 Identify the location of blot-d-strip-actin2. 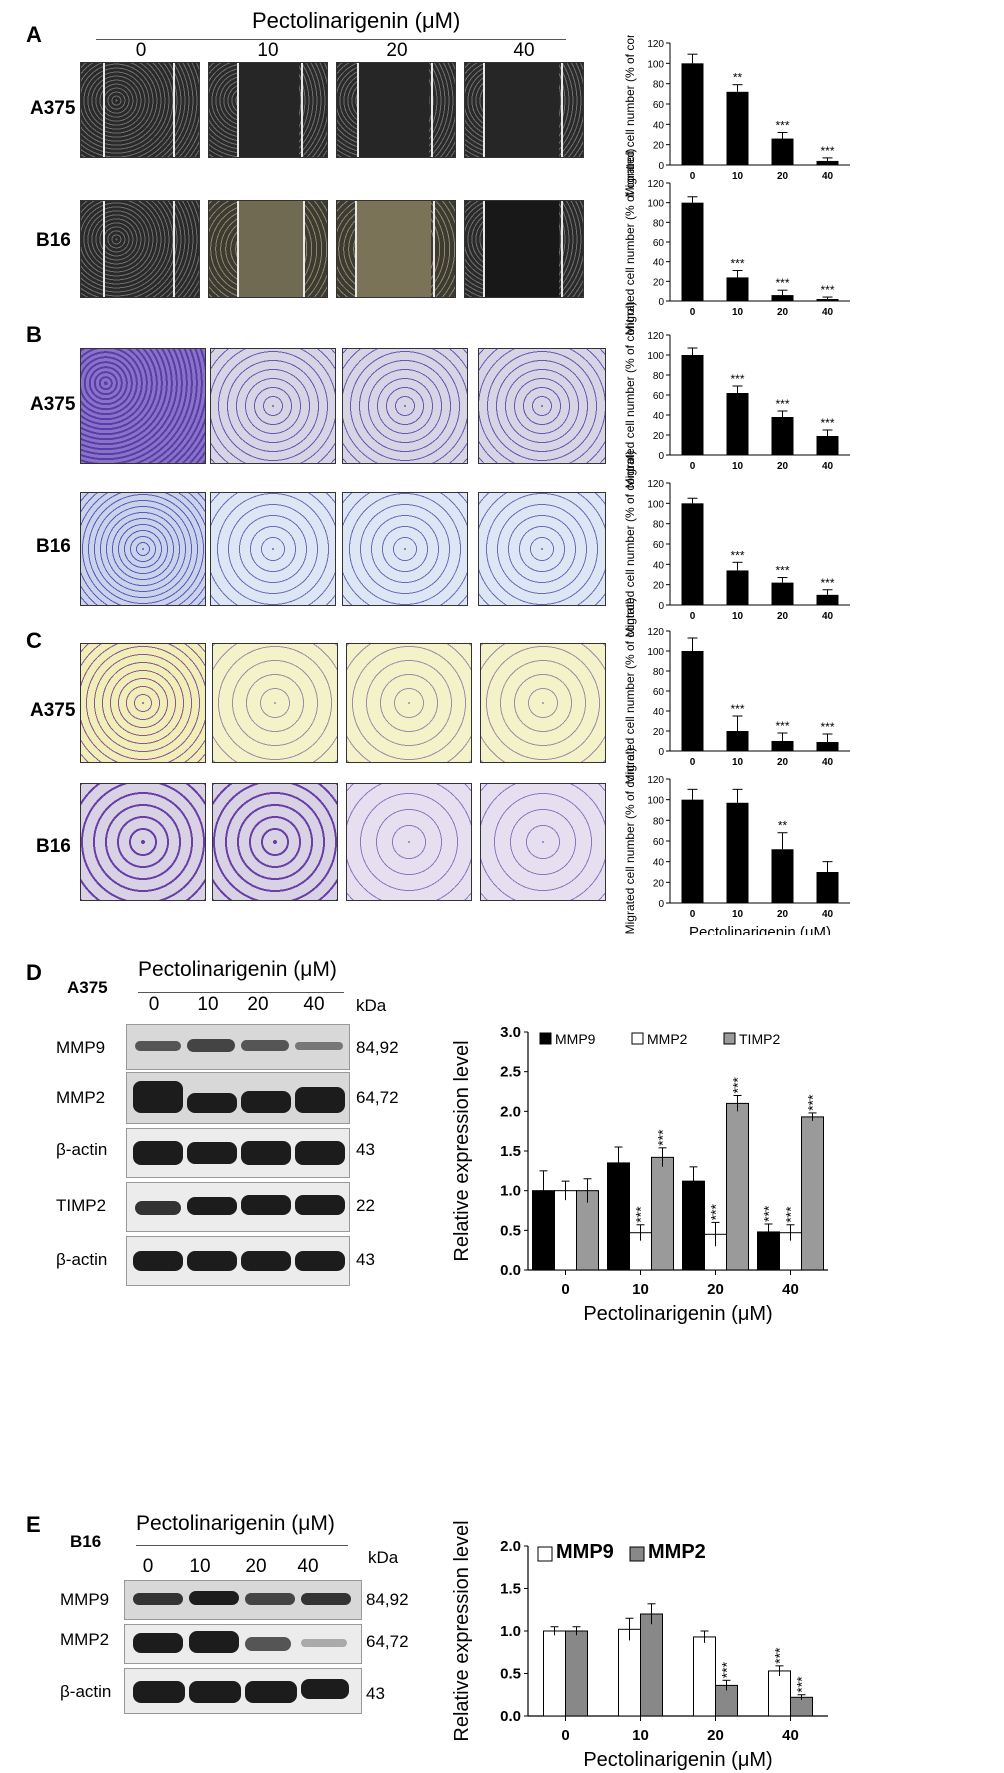
(238, 1261).